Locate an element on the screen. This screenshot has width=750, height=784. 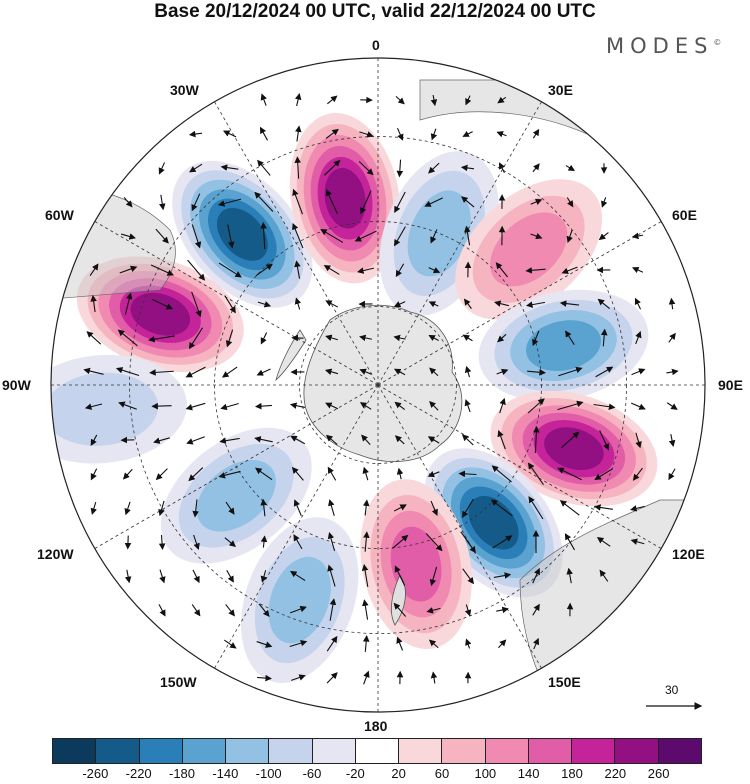
lon-label-120w: 120W is located at coordinates (55, 554).